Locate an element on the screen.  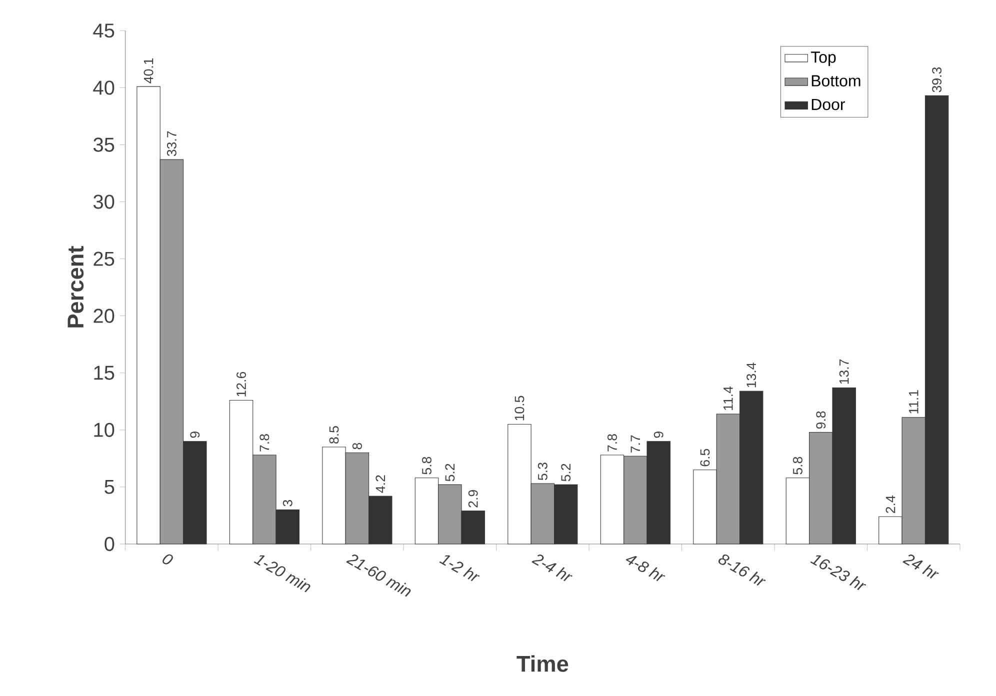
x-tick-label: 1-20 min is located at coordinates (282, 573).